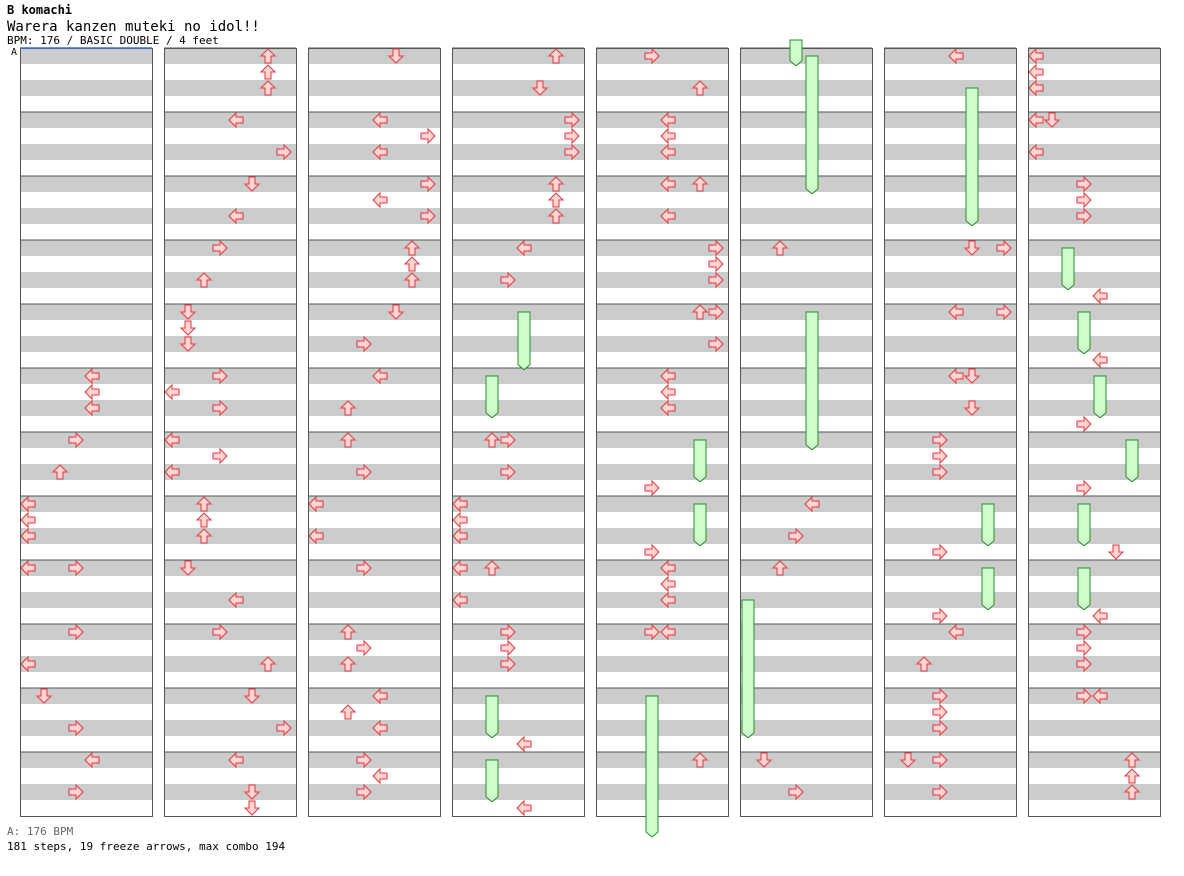 The image size is (1184, 876). Describe the element at coordinates (40, 10) in the screenshot. I see `song-artist: B komachi` at that location.